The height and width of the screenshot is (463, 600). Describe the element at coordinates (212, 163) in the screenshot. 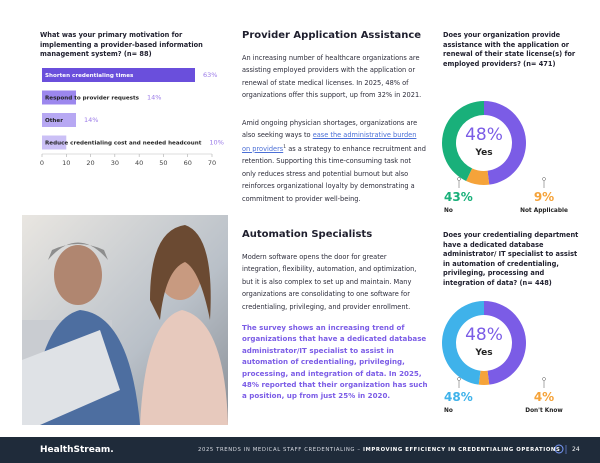

I see `x-tick-label: 70` at that location.